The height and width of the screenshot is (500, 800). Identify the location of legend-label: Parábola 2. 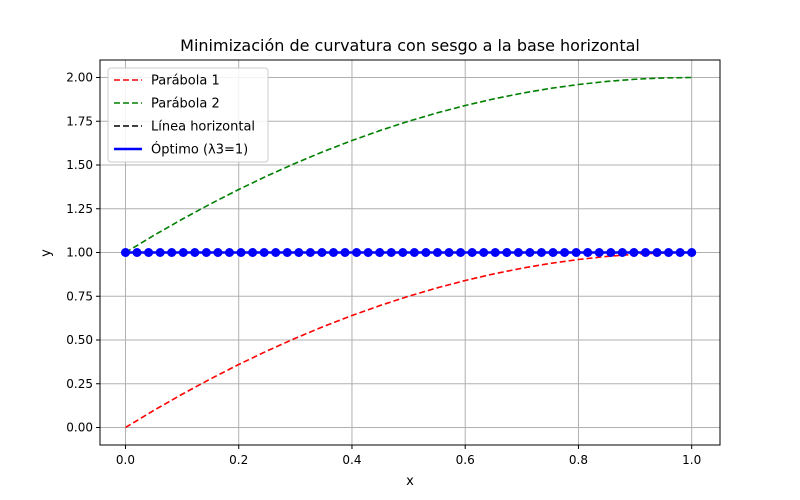
(185, 104).